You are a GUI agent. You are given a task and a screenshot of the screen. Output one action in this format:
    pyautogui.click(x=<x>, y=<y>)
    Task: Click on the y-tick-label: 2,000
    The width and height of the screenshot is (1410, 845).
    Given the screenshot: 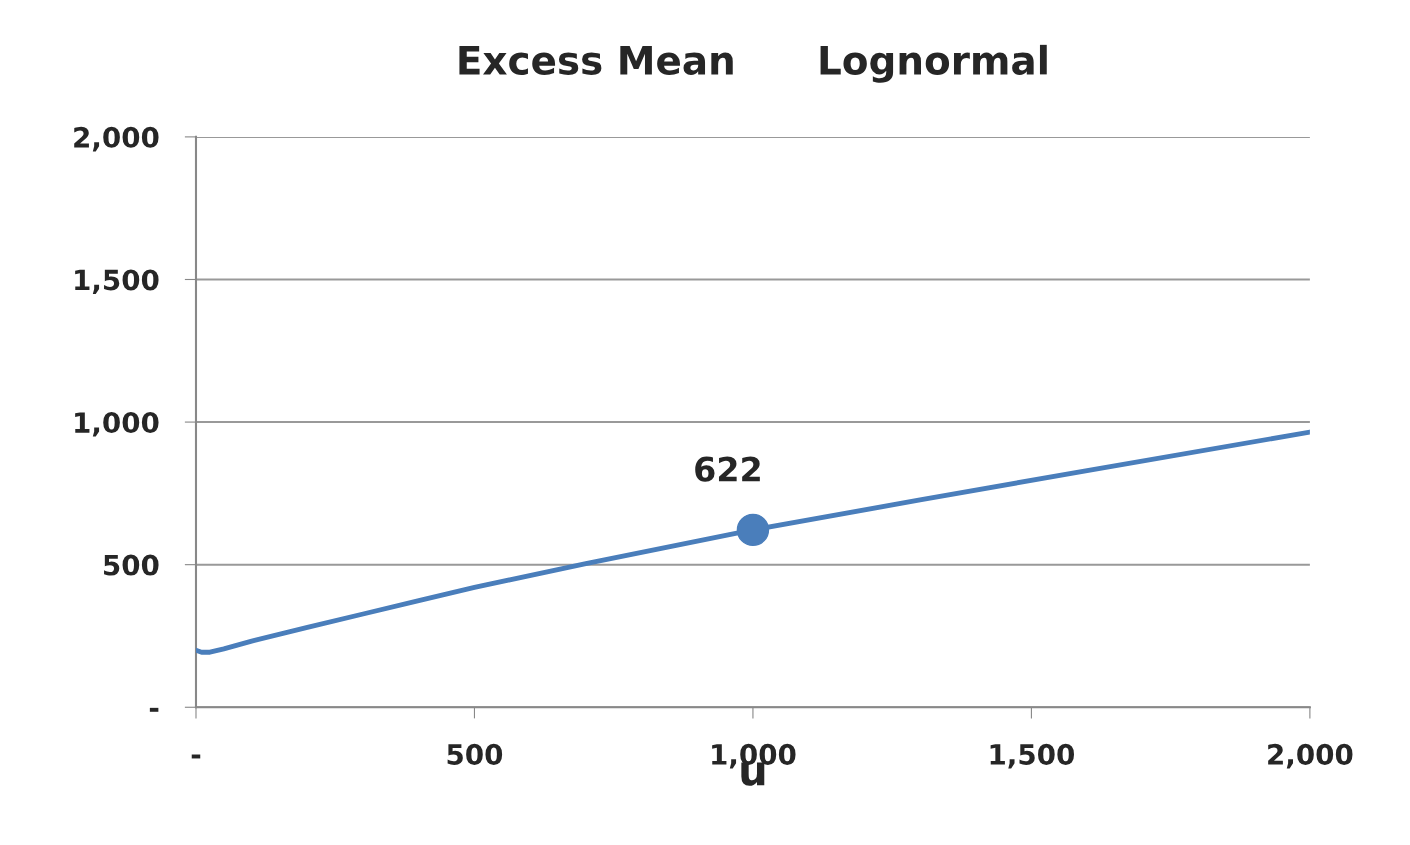 What is the action you would take?
    pyautogui.click(x=116, y=139)
    